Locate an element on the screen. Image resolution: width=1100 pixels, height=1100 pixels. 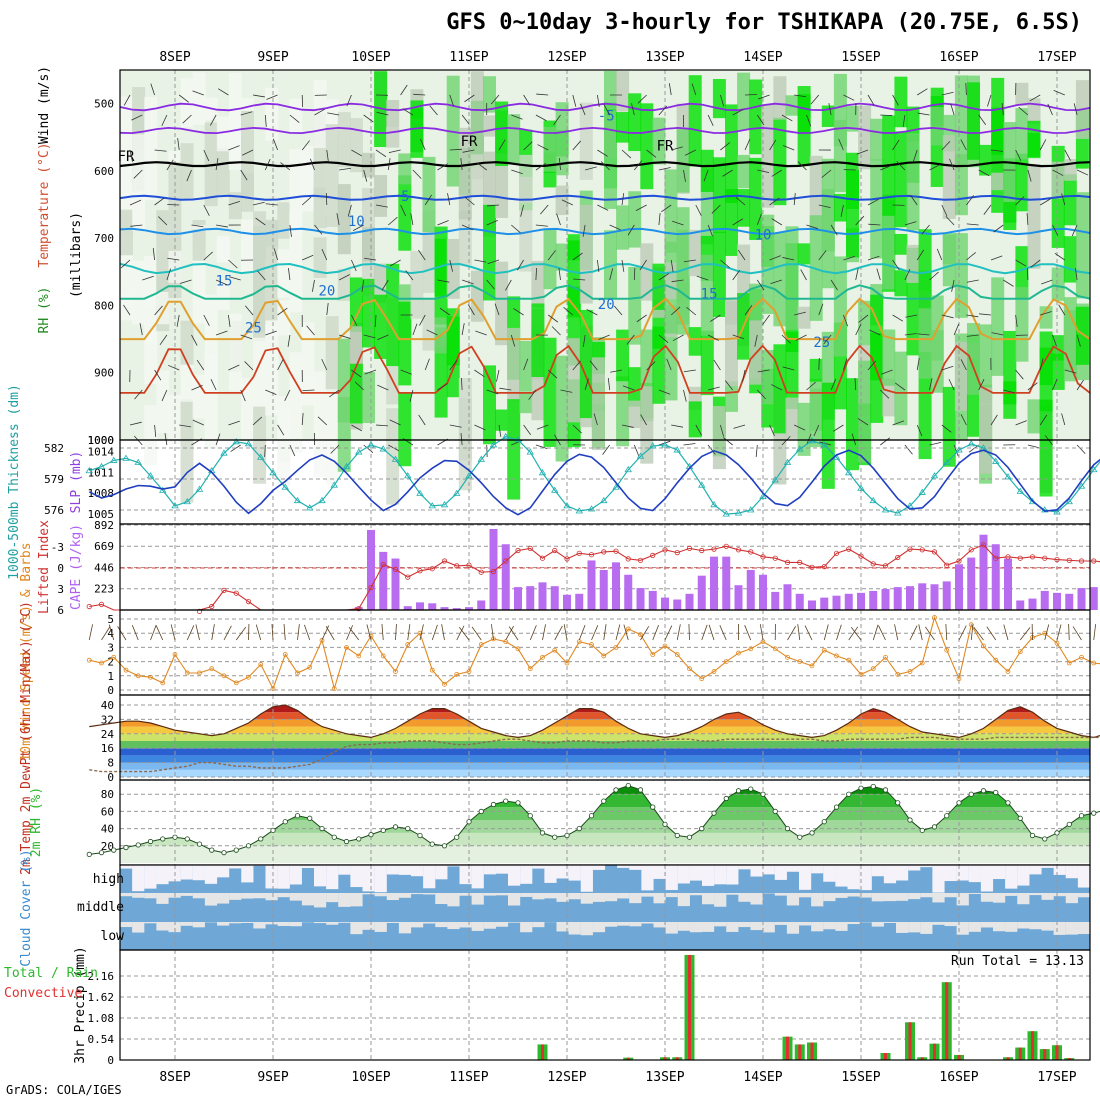
date-label-bottom: 12SEP is located at coordinates (566, 1077).